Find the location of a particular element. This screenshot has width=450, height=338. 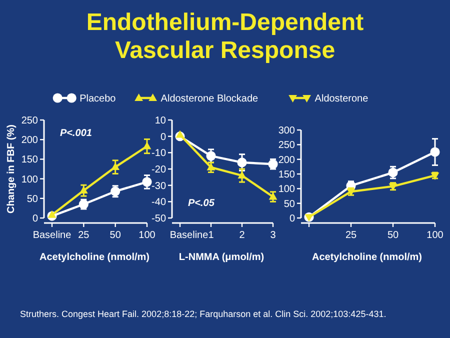

x-axis-title: L-NMMA (μmol/m) is located at coordinates (221, 257).